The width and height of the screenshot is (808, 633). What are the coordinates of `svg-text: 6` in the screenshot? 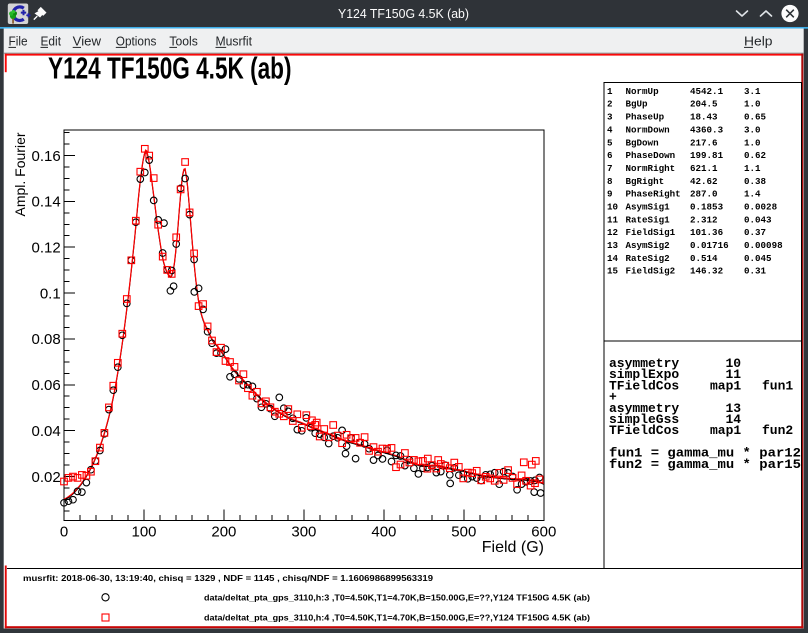 It's located at (610, 155).